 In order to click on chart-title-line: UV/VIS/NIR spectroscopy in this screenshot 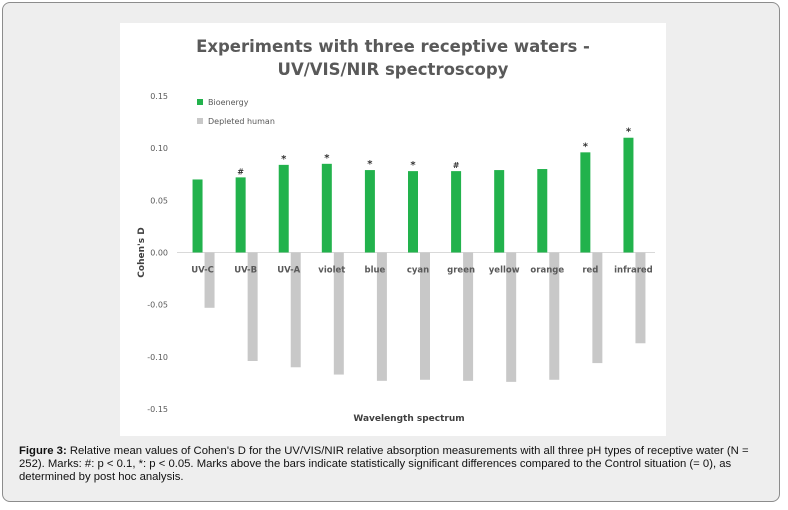, I will do `click(393, 69)`.